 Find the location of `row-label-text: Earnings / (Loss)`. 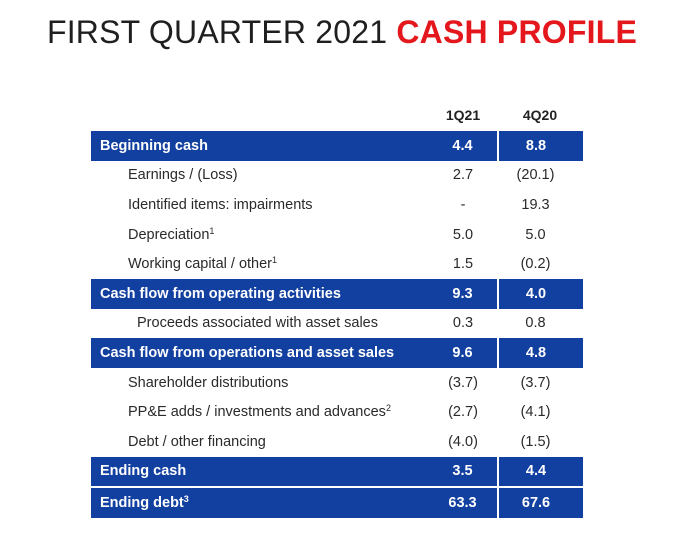

row-label-text: Earnings / (Loss) is located at coordinates (183, 175).